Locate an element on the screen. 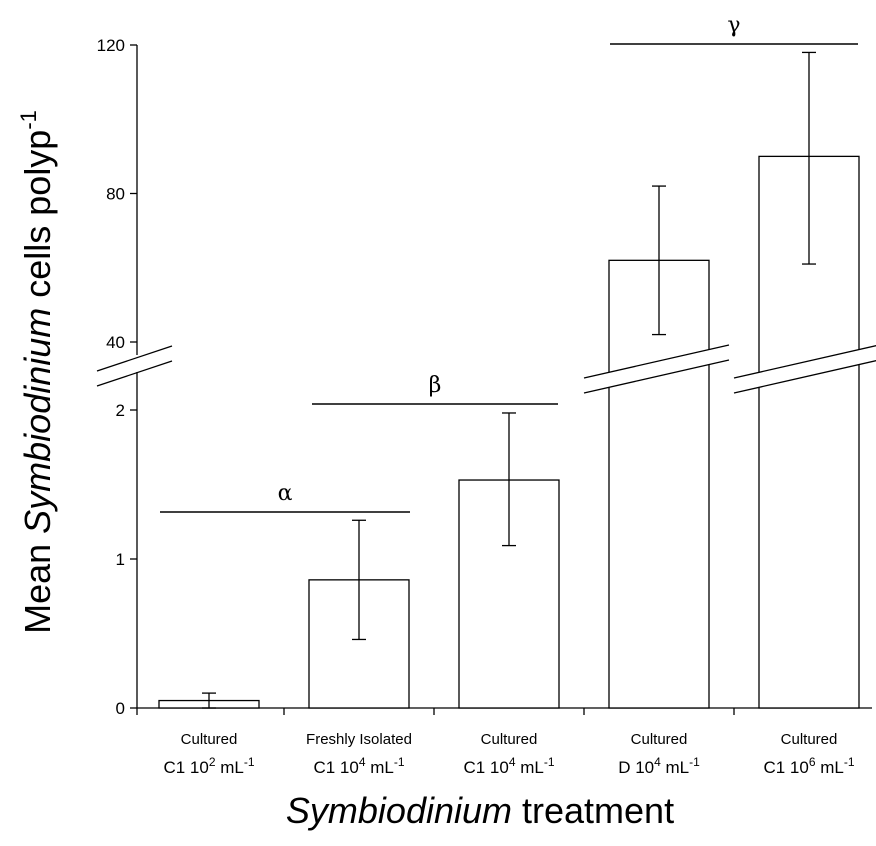 The width and height of the screenshot is (876, 846). category-label-line2: D 104 mL-1 is located at coordinates (659, 766).